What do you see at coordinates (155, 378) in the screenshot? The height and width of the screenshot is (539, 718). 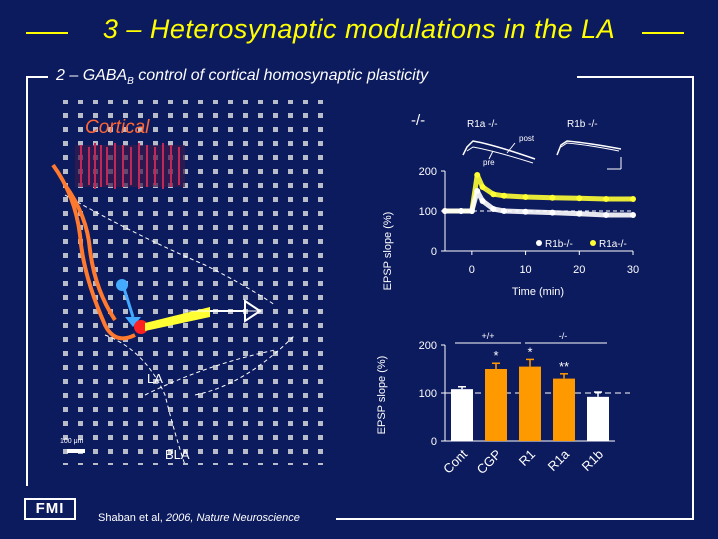 I see `la-label: LA` at bounding box center [155, 378].